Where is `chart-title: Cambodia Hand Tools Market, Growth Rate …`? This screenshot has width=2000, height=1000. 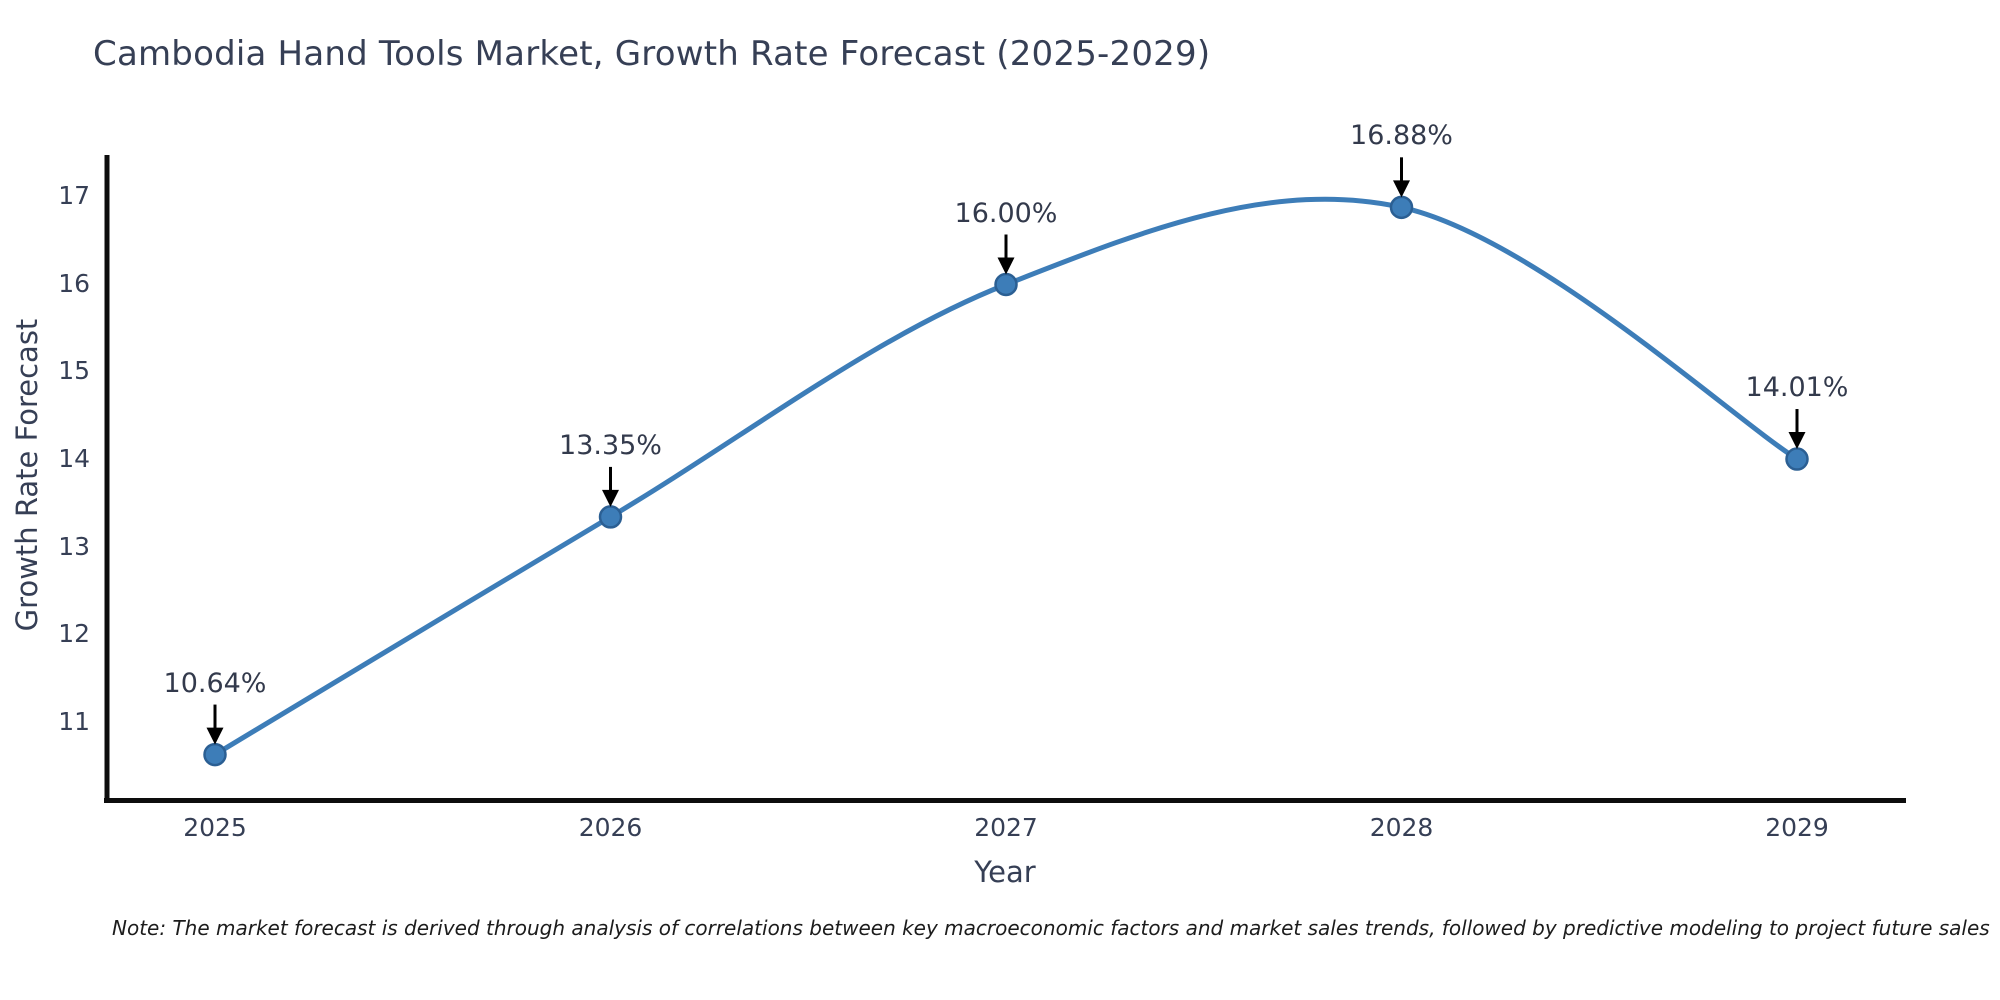 chart-title: Cambodia Hand Tools Market, Growth Rate … is located at coordinates (652, 54).